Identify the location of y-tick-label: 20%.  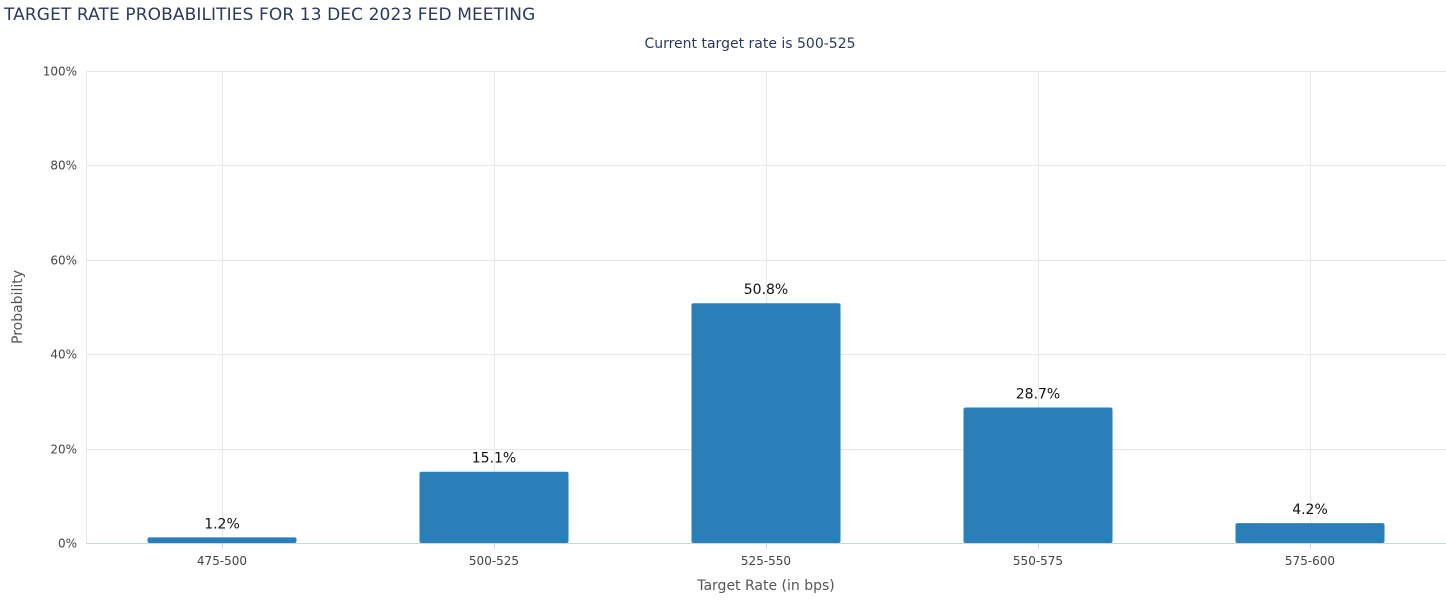
(63, 450).